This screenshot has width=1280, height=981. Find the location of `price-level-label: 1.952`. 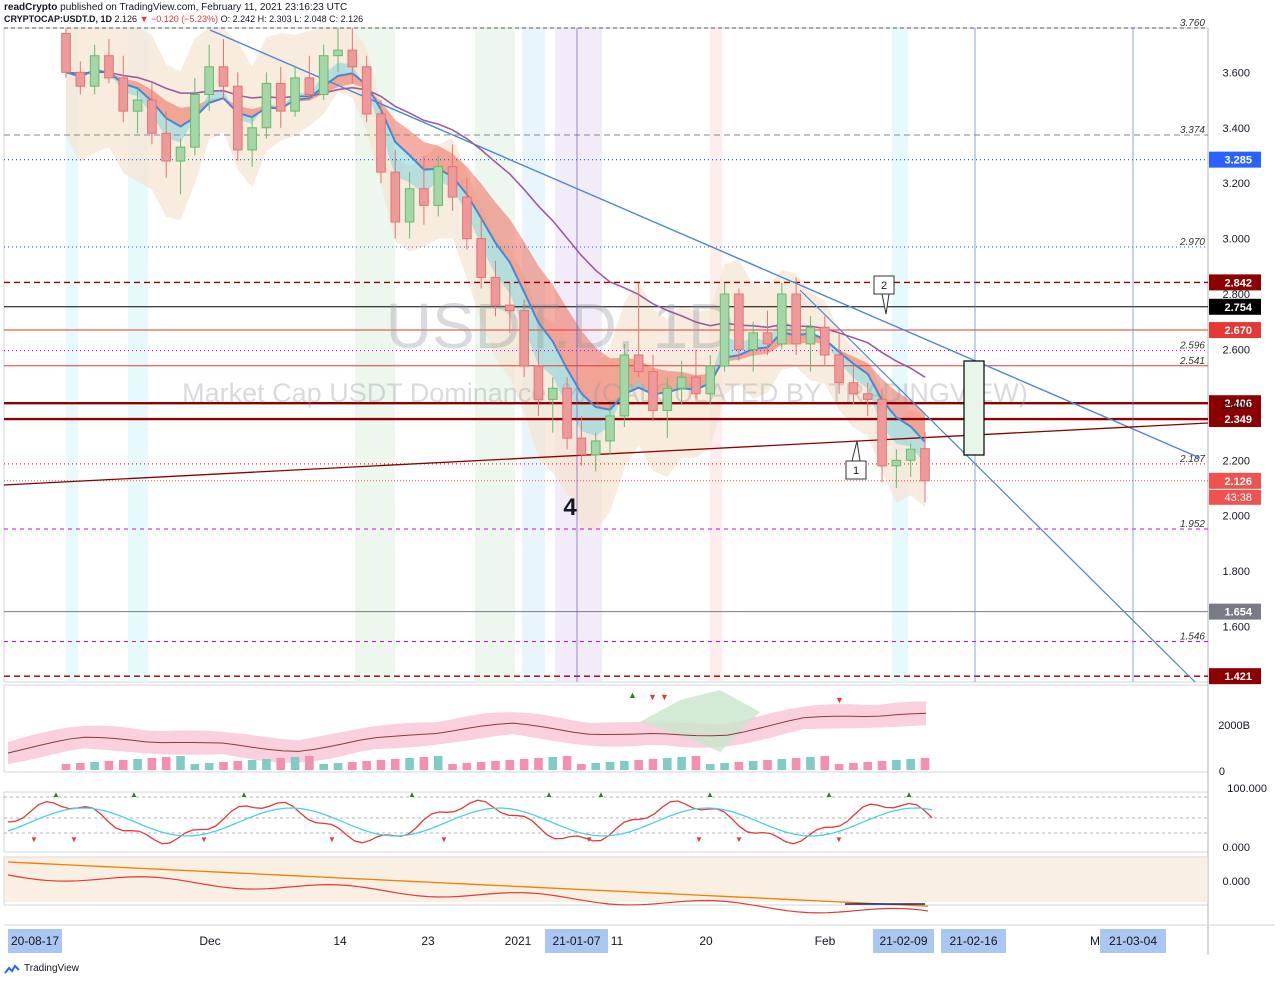

price-level-label: 1.952 is located at coordinates (1192, 524).